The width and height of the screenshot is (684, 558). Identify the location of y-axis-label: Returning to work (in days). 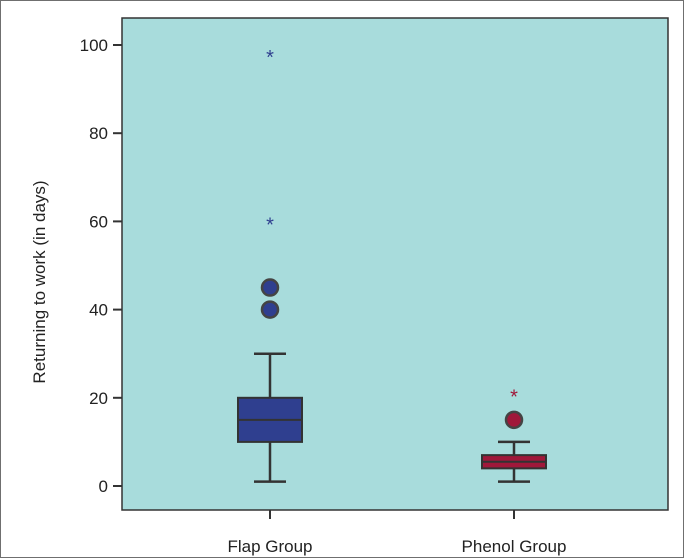
(39, 281).